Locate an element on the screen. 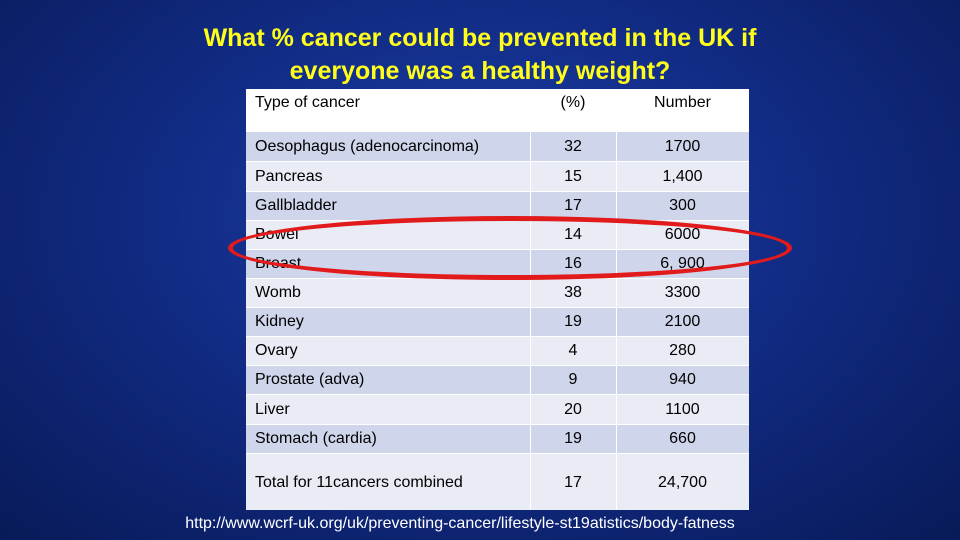 The height and width of the screenshot is (540, 960). column-header-percent: (%) is located at coordinates (573, 110).